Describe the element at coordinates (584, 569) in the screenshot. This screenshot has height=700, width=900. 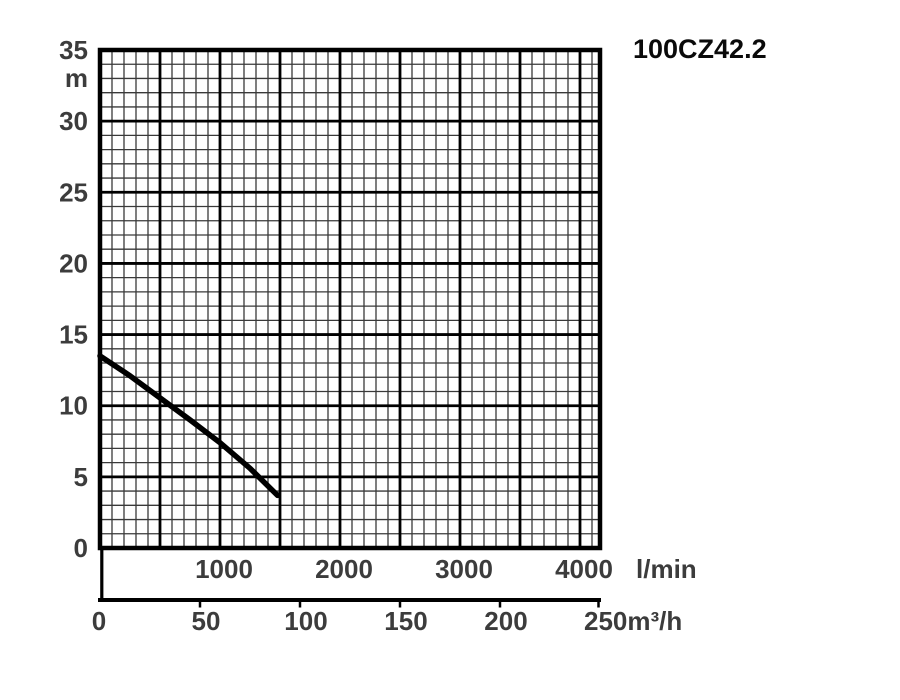
I see `x-lmin-tick-label: 4000` at that location.